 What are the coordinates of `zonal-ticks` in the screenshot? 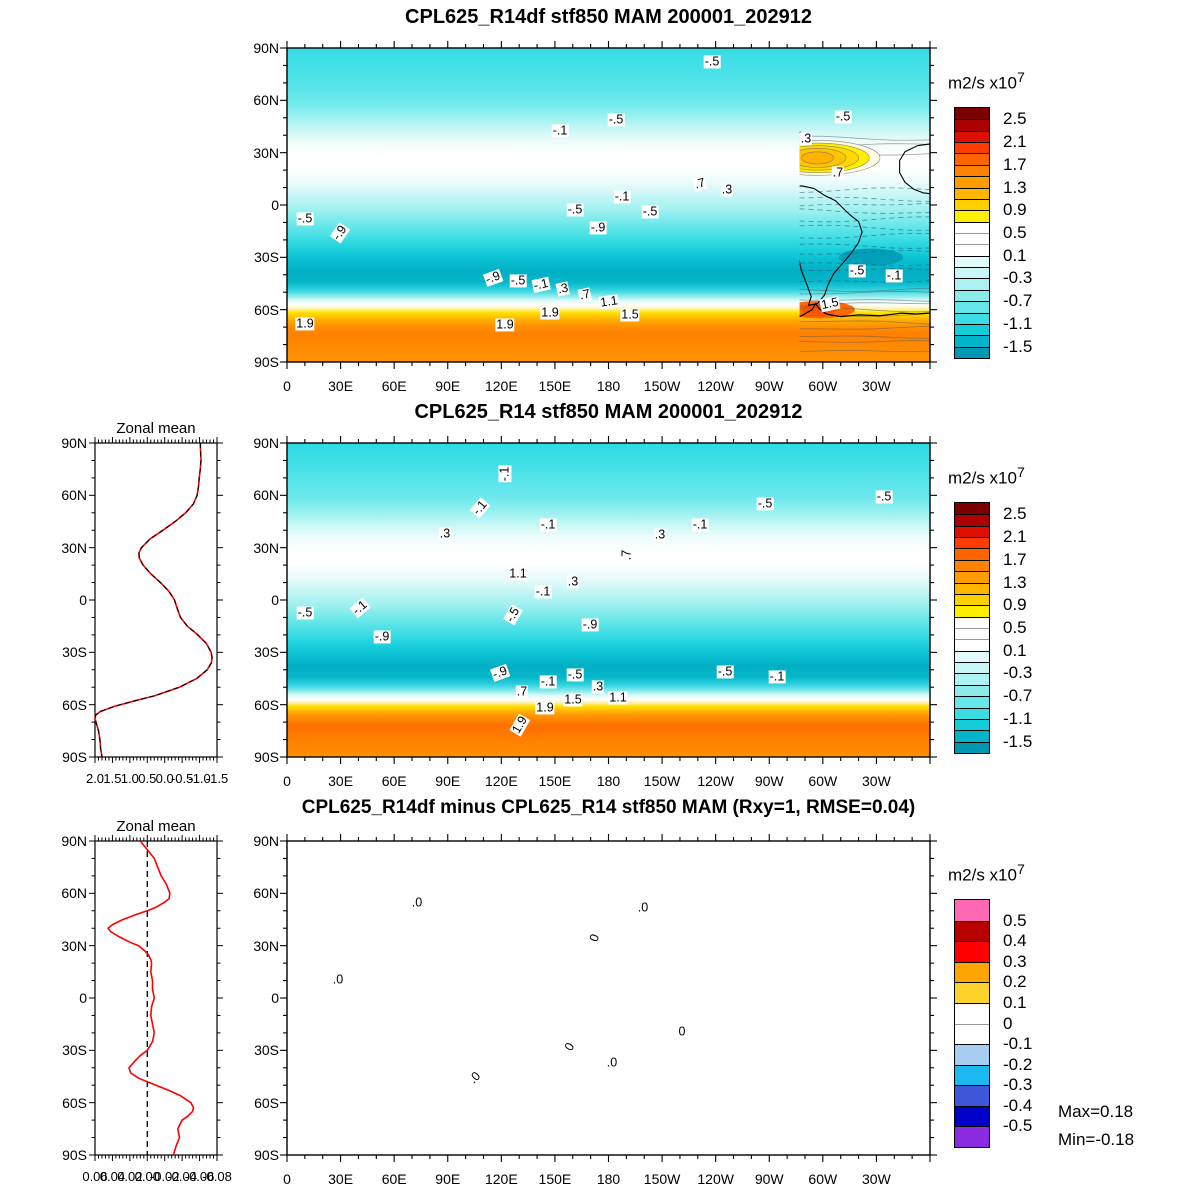 It's located at (156, 998).